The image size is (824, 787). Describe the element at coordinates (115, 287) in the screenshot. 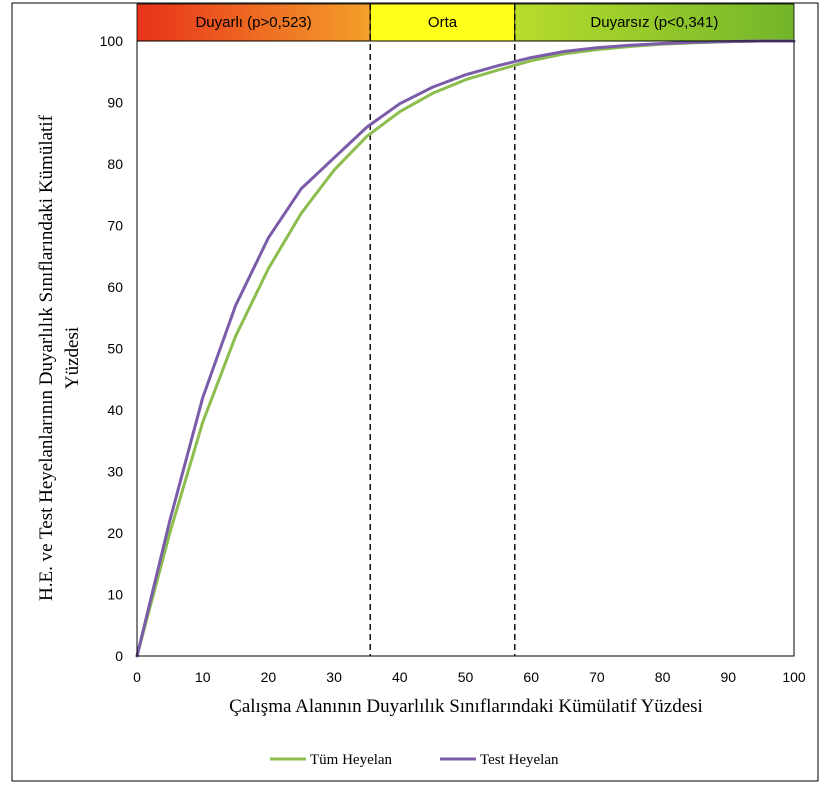

I see `y-tick-label: 60` at that location.